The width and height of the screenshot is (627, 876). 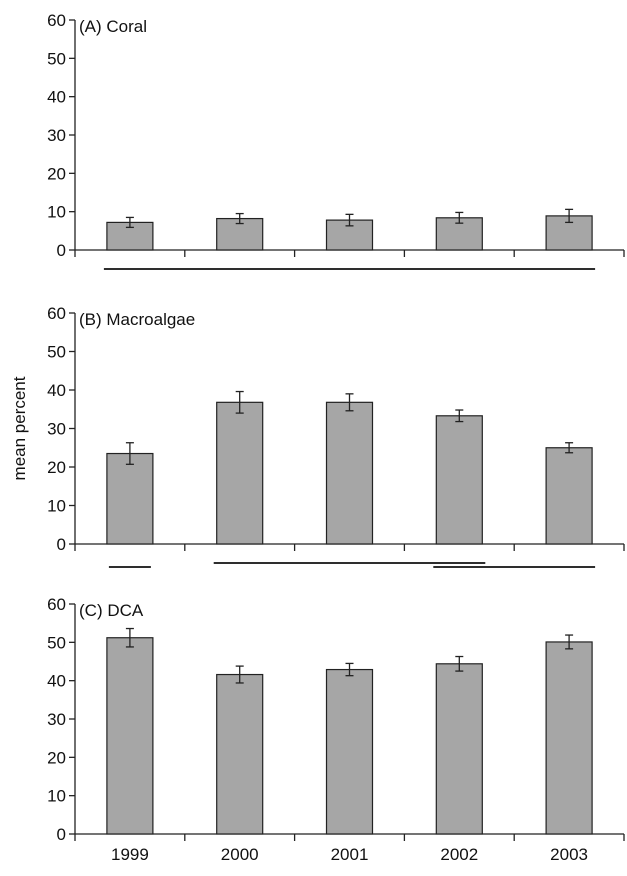 What do you see at coordinates (113, 26) in the screenshot?
I see `panel-label: (A) Coral` at bounding box center [113, 26].